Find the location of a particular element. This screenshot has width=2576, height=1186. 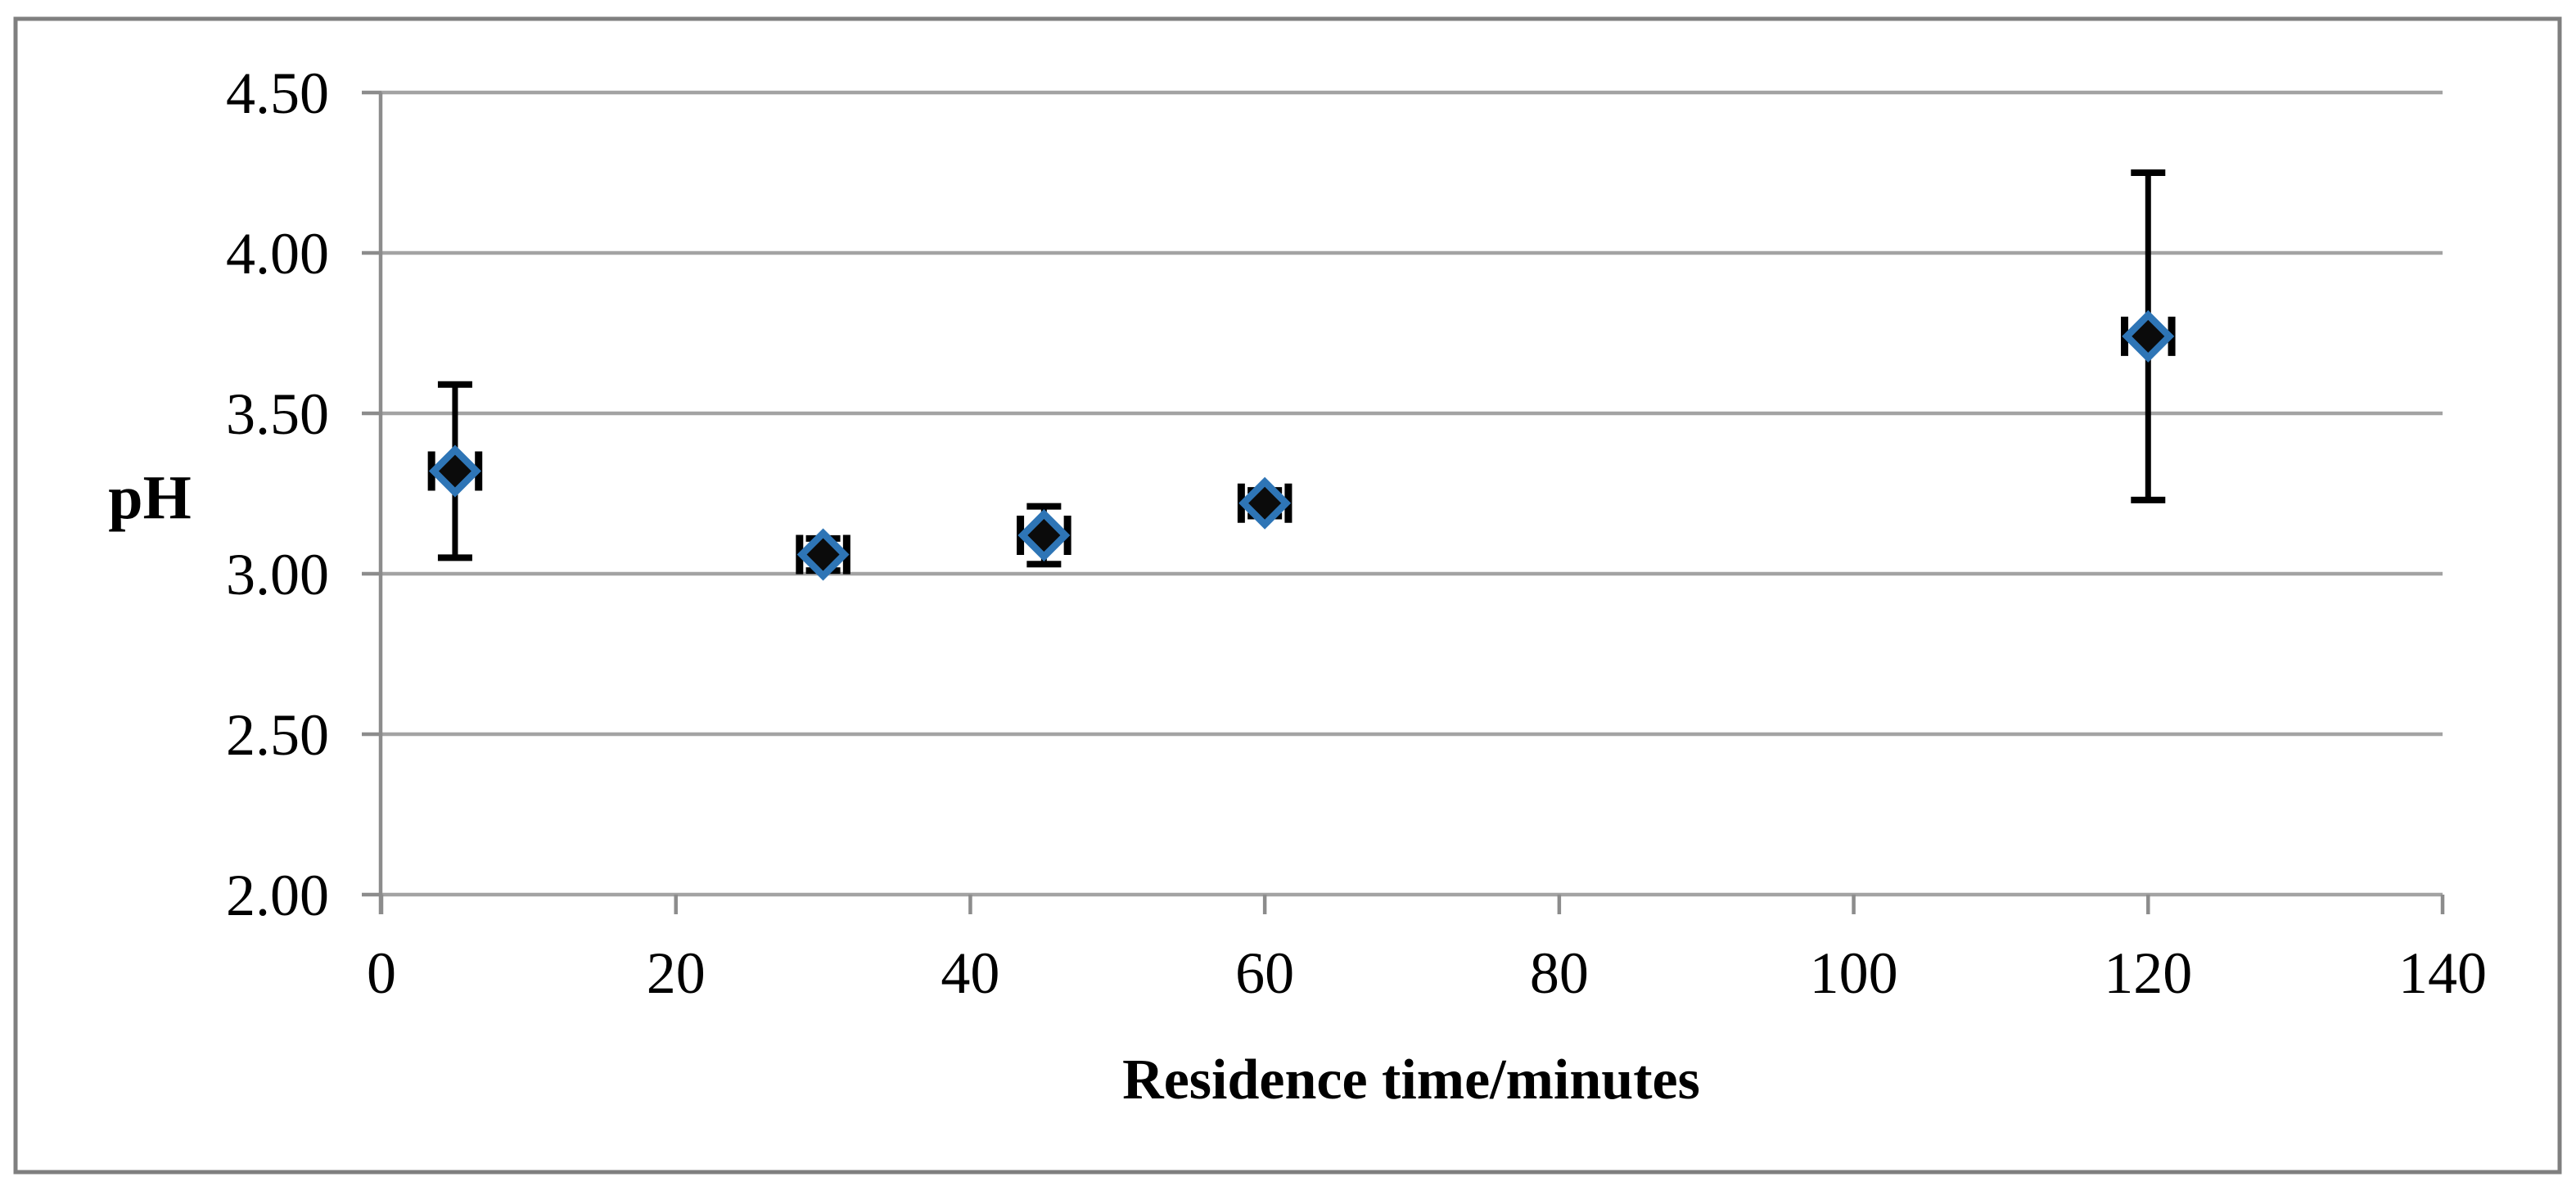

x-tick-label: 0 is located at coordinates (381, 973).